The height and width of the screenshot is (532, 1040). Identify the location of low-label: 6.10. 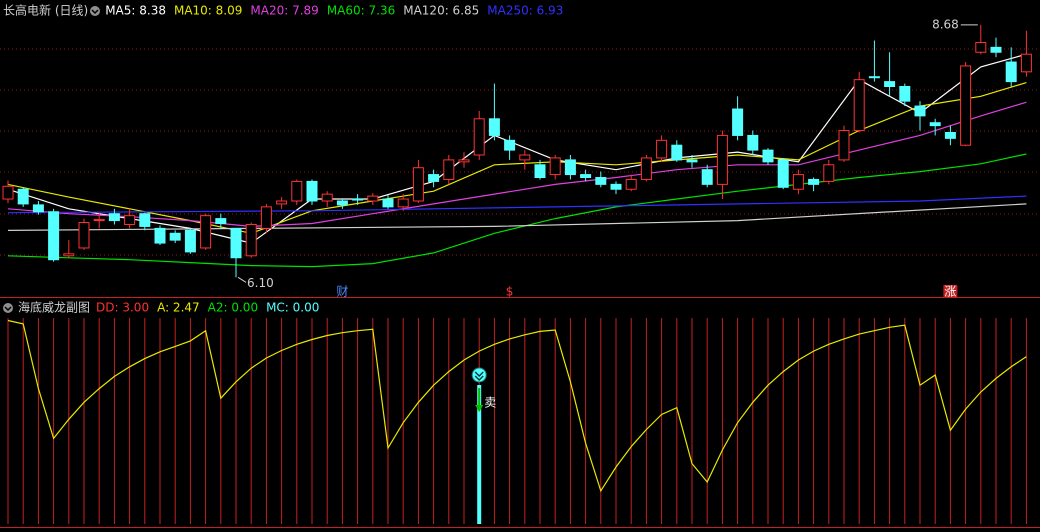
(260, 283).